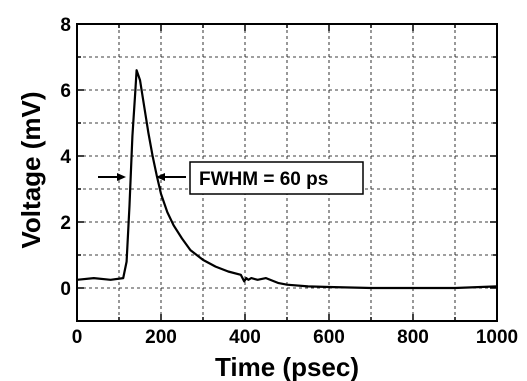  What do you see at coordinates (121, 177) in the screenshot?
I see `fwhm-arrowhead-left` at bounding box center [121, 177].